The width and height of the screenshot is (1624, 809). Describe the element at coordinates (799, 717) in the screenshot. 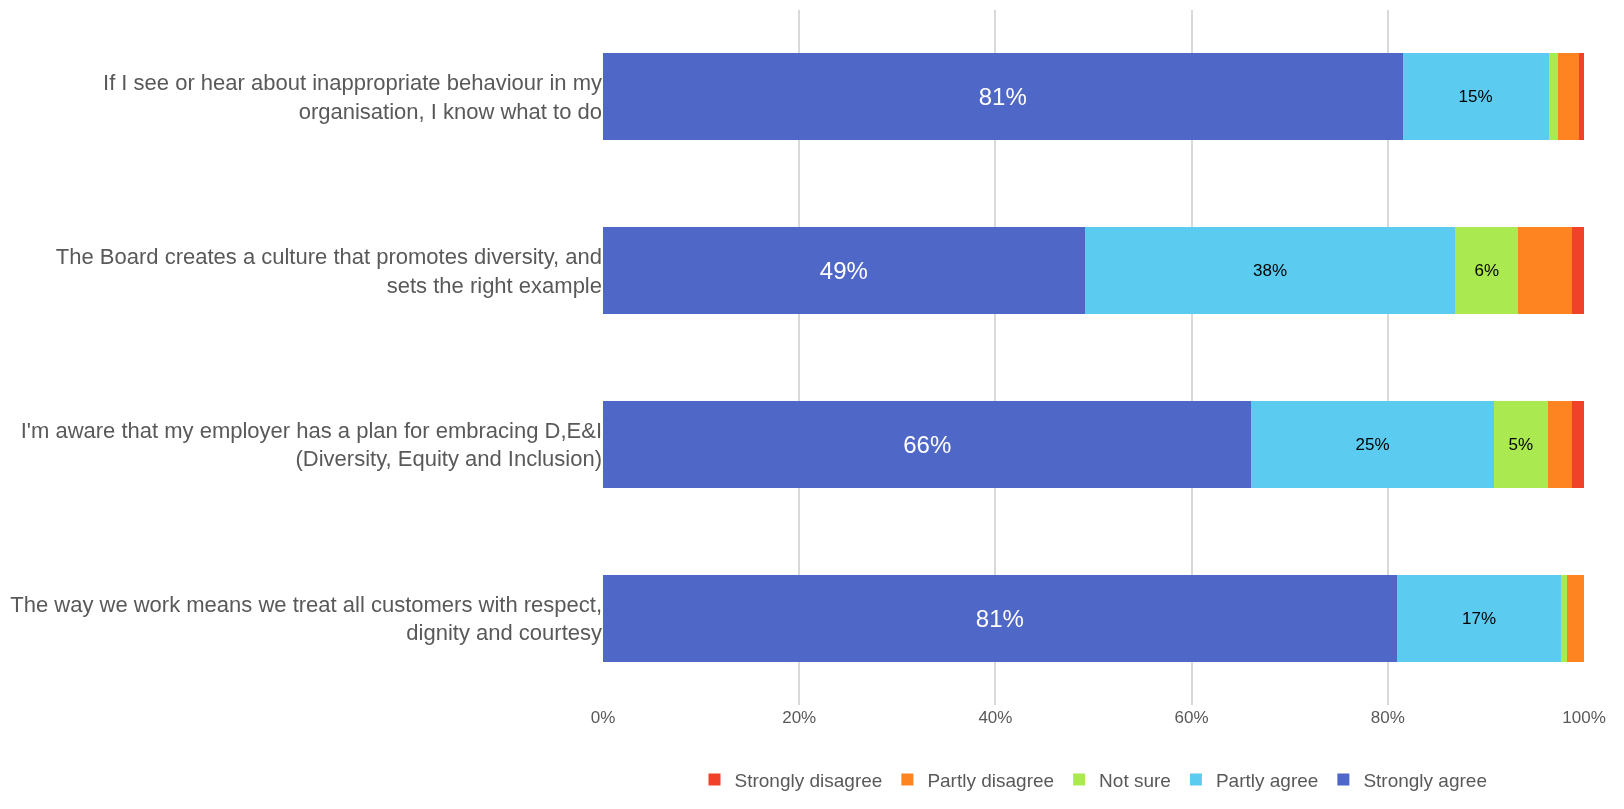

I see `x-tick-label: 20%` at that location.